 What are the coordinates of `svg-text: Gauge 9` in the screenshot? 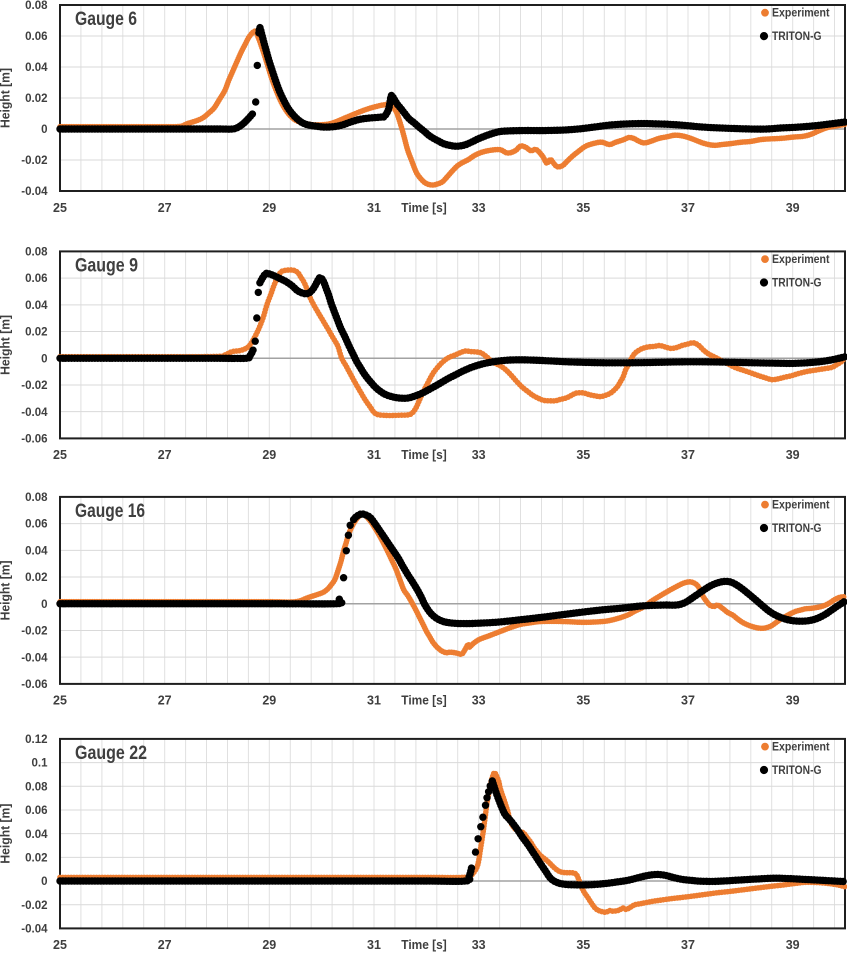 It's located at (106, 265).